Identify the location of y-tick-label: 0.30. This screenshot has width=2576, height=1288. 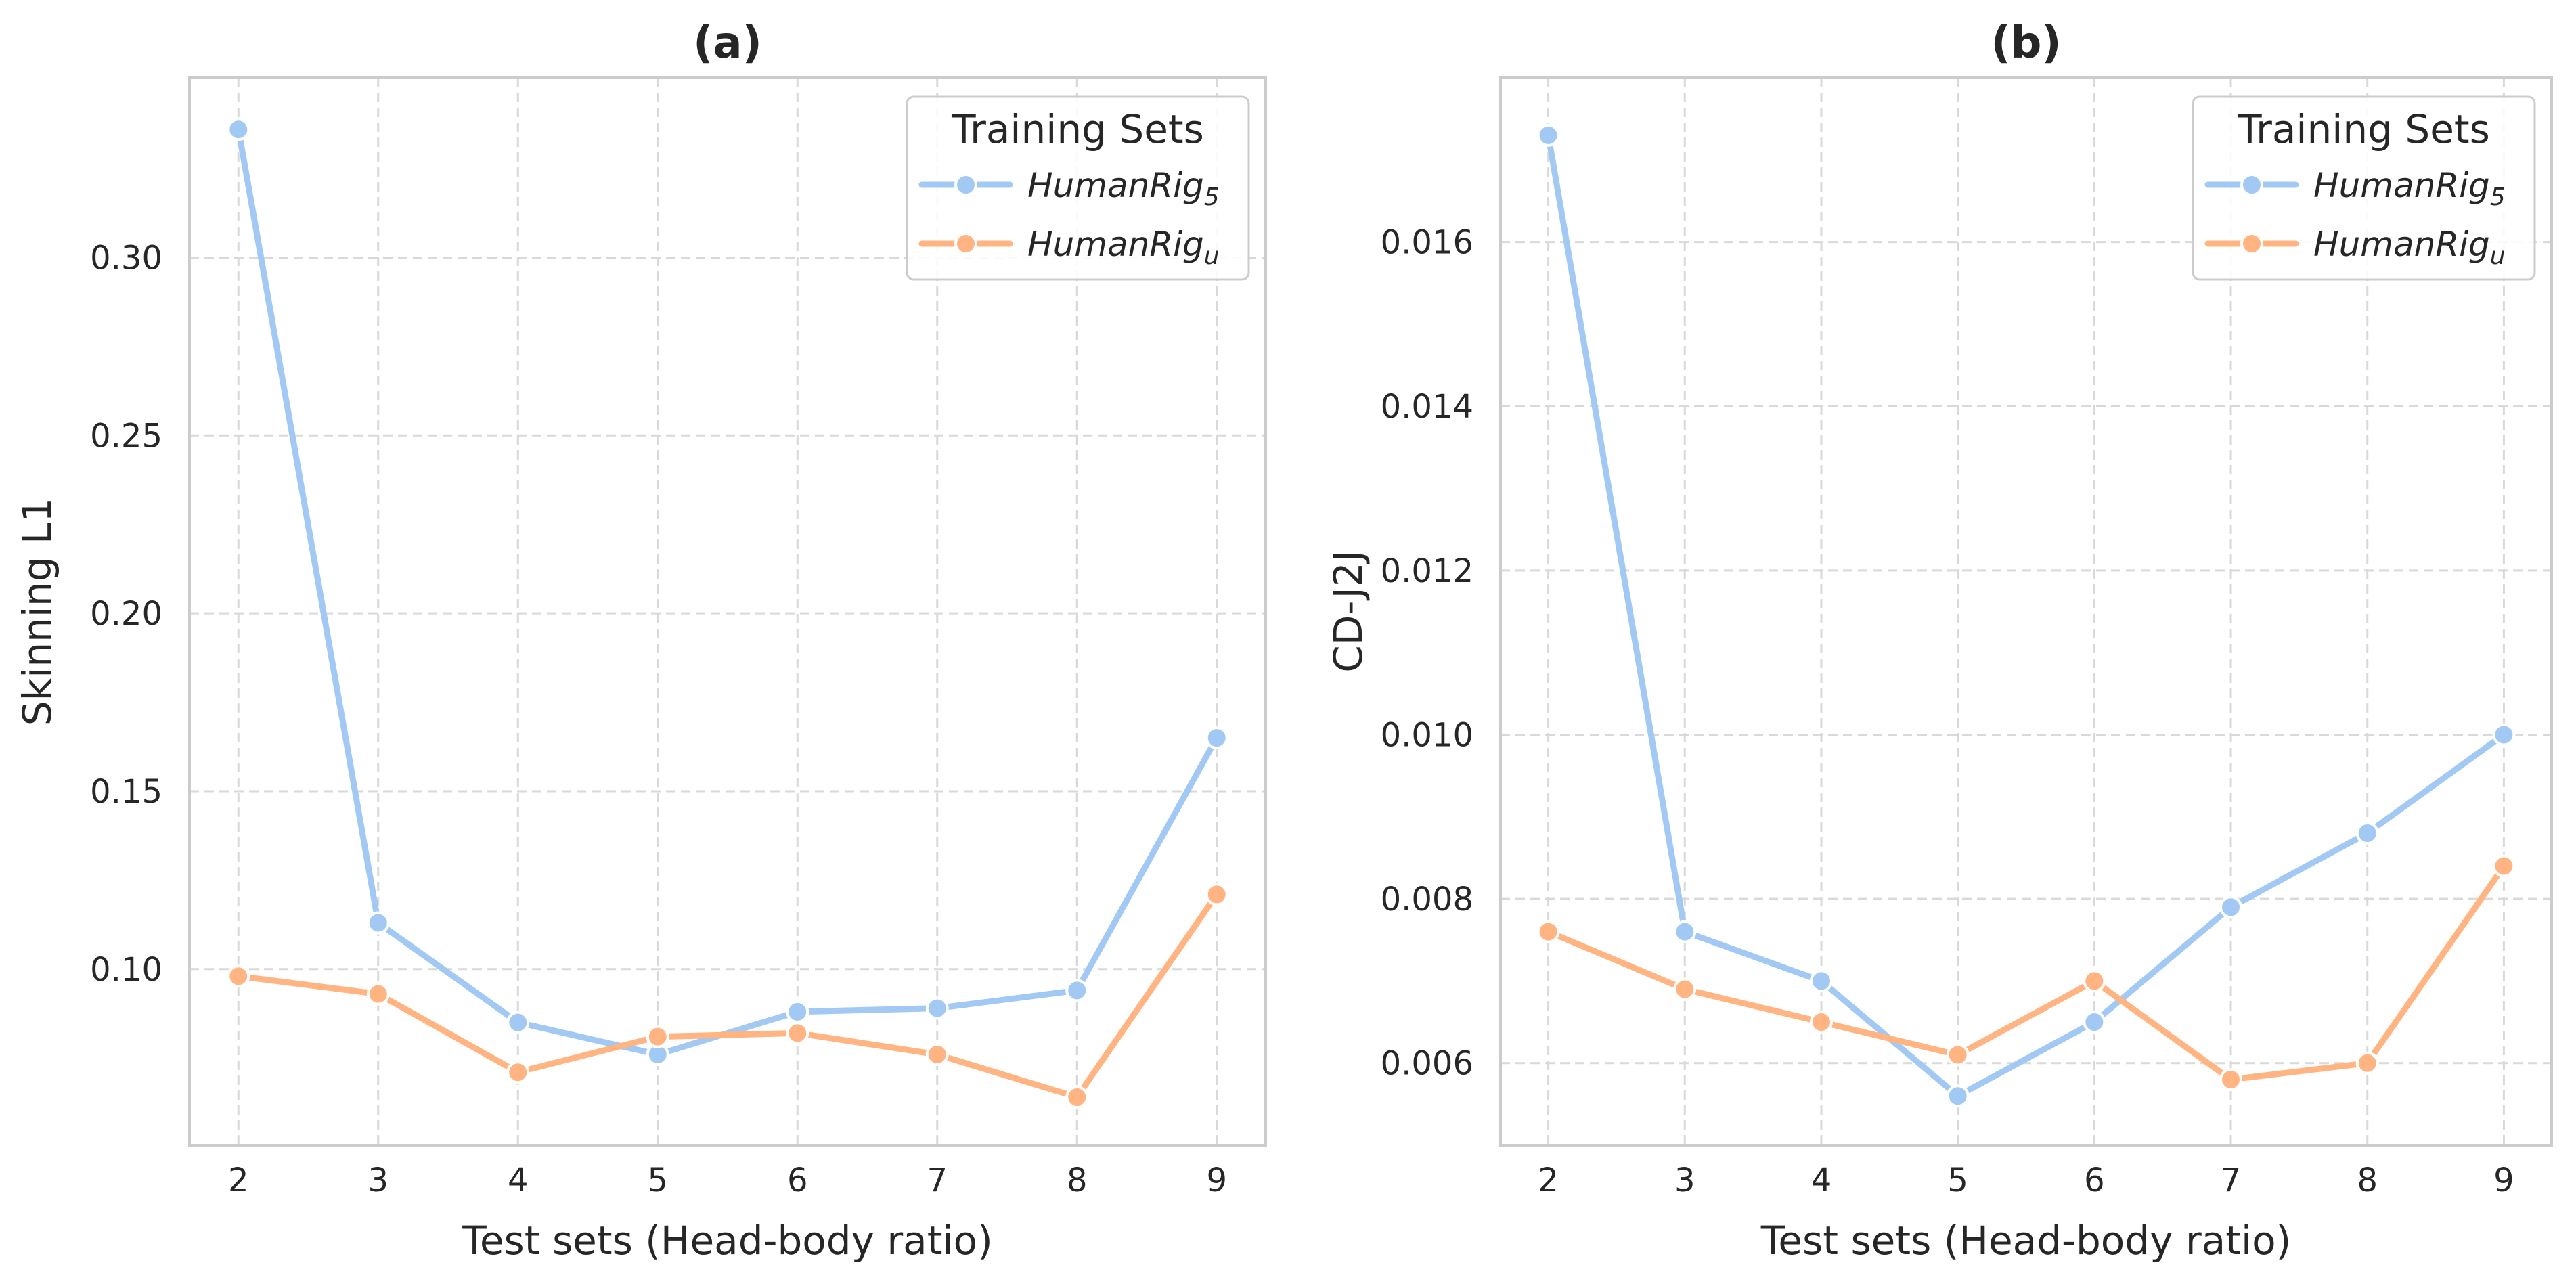
(126, 258).